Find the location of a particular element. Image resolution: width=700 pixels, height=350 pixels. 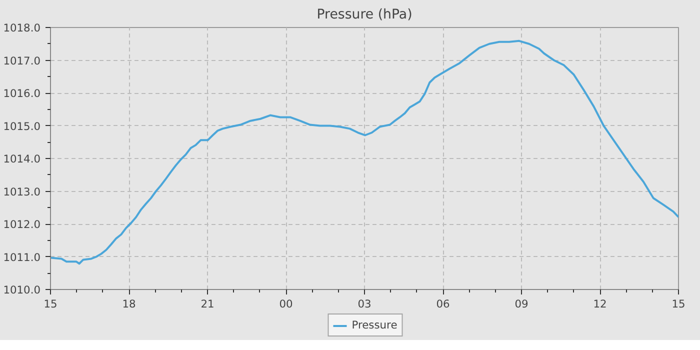

y-tick-label: 1013.0 is located at coordinates (22, 191).